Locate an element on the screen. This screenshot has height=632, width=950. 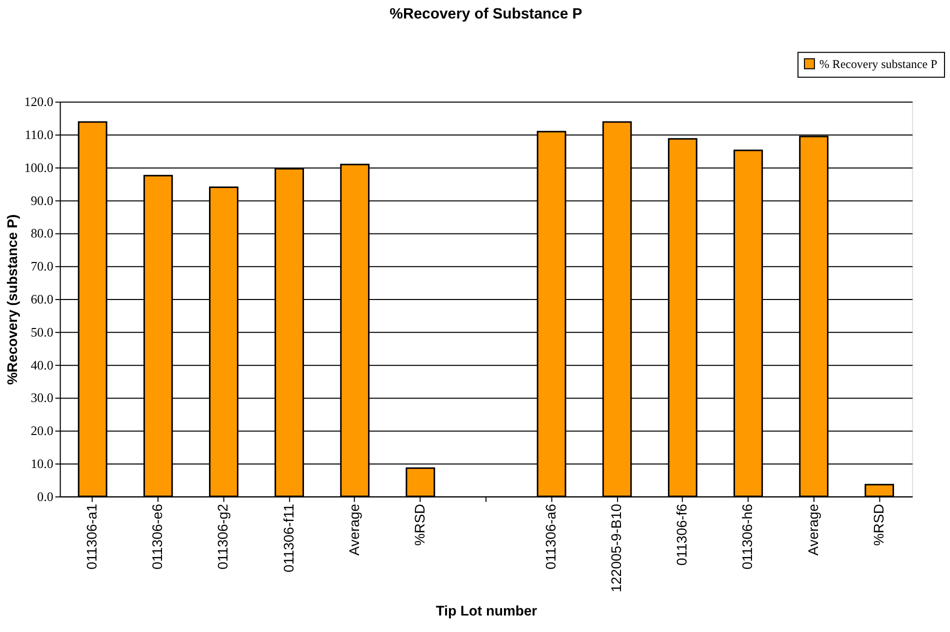
y-tick-label: 100.0 is located at coordinates (39, 167).